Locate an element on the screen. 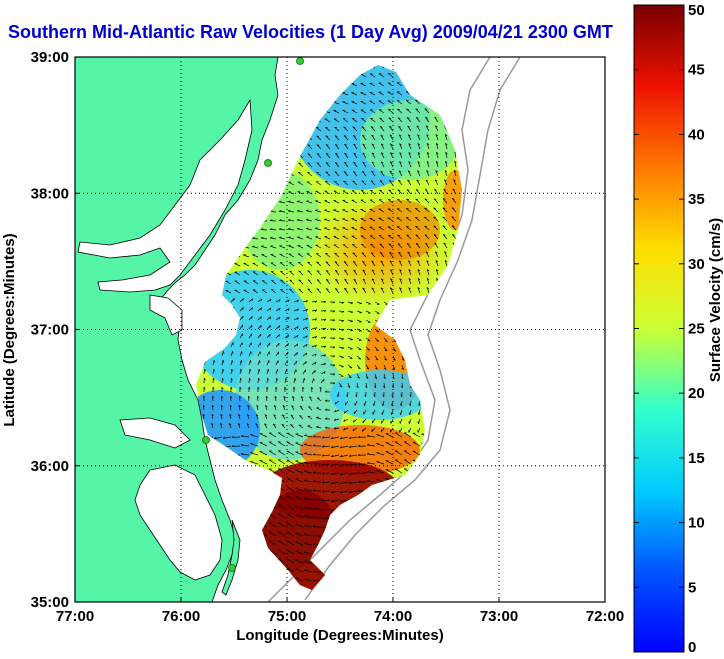 The width and height of the screenshot is (724, 659). x-tick-label: 72:00 is located at coordinates (605, 616).